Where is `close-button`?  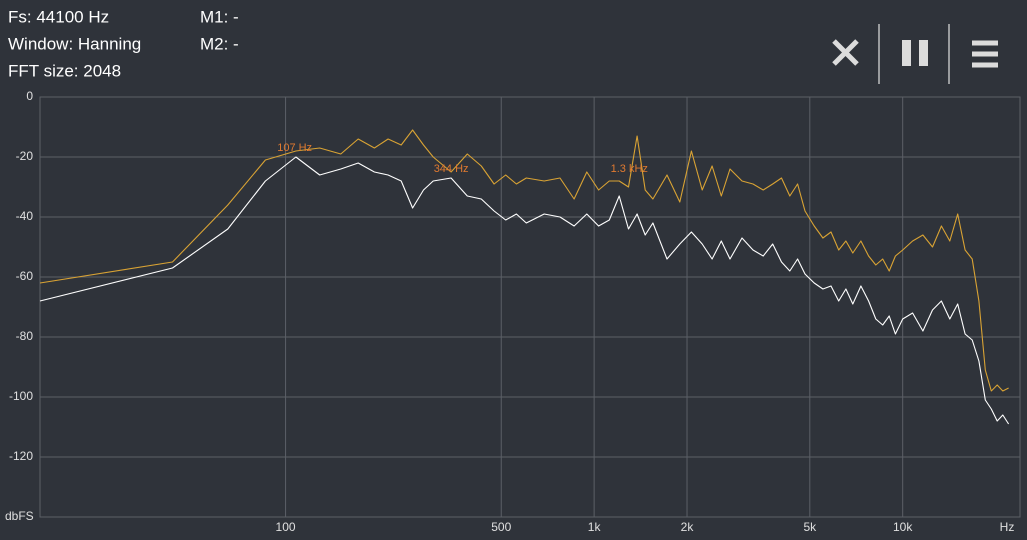 close-button is located at coordinates (845, 53).